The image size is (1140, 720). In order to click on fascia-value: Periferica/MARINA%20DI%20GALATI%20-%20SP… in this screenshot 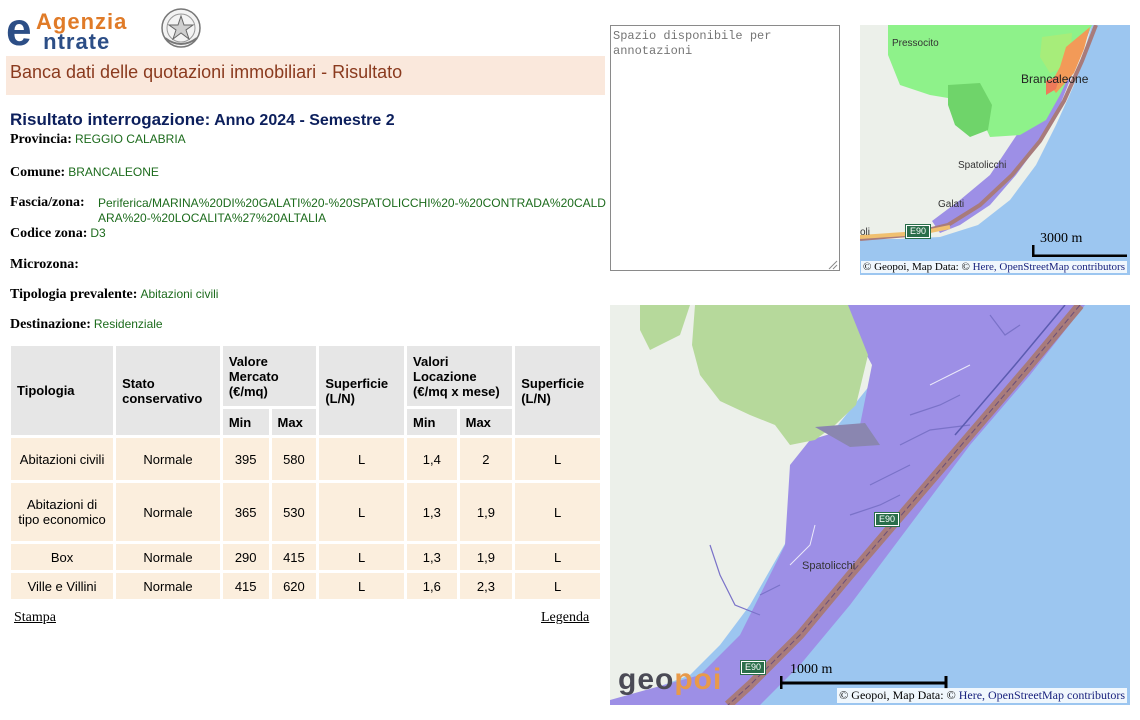, I will do `click(352, 210)`.